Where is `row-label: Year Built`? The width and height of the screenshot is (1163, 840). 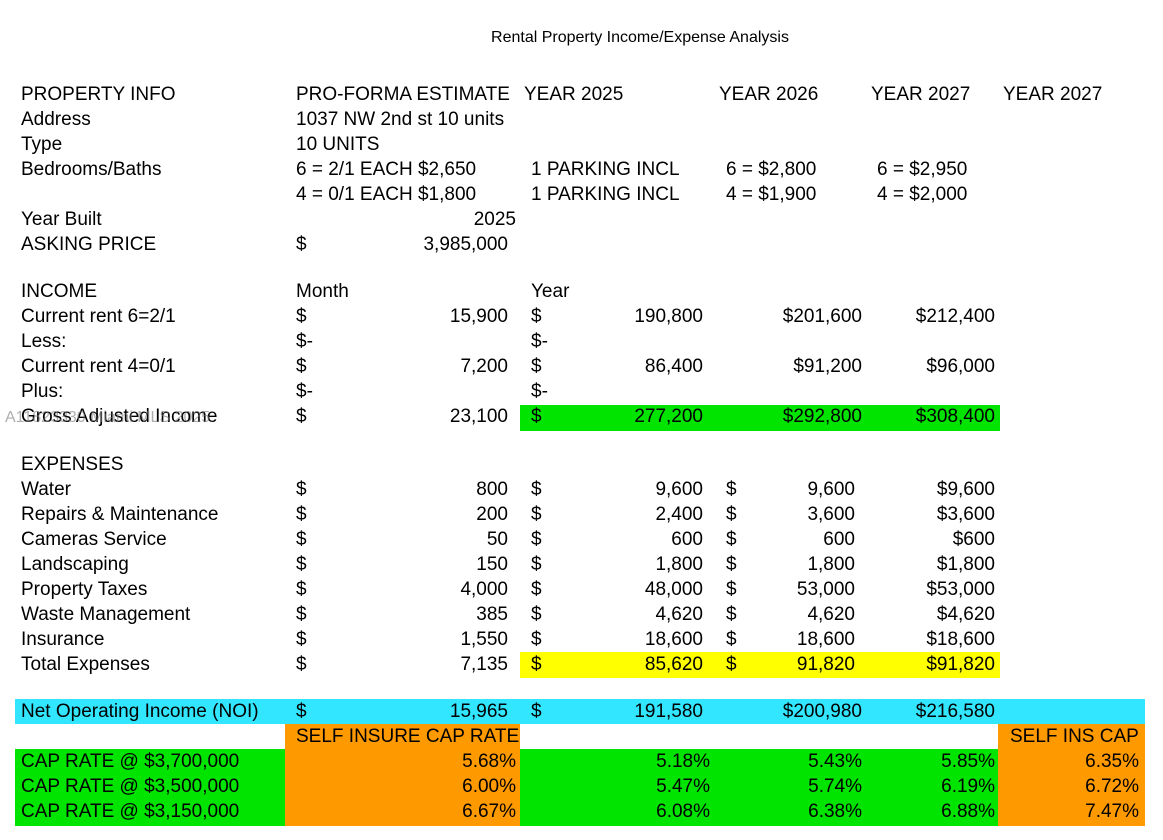 row-label: Year Built is located at coordinates (61, 219).